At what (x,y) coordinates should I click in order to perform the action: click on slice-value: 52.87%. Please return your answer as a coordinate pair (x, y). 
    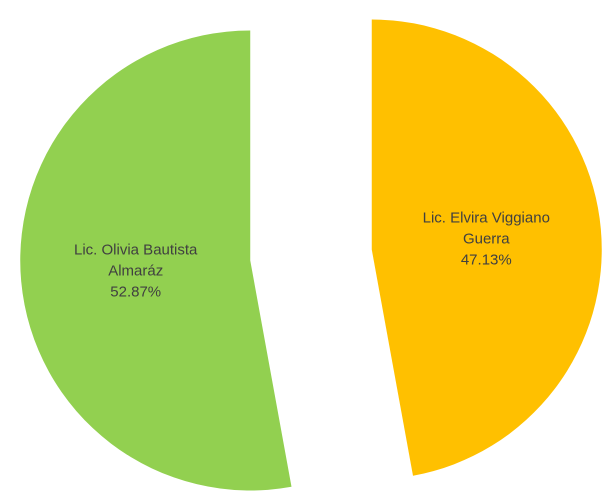
    Looking at the image, I should click on (136, 292).